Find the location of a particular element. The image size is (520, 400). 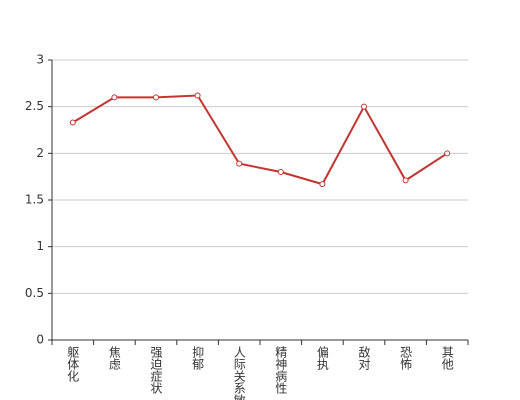

y-tick-label: 0 is located at coordinates (40, 340).